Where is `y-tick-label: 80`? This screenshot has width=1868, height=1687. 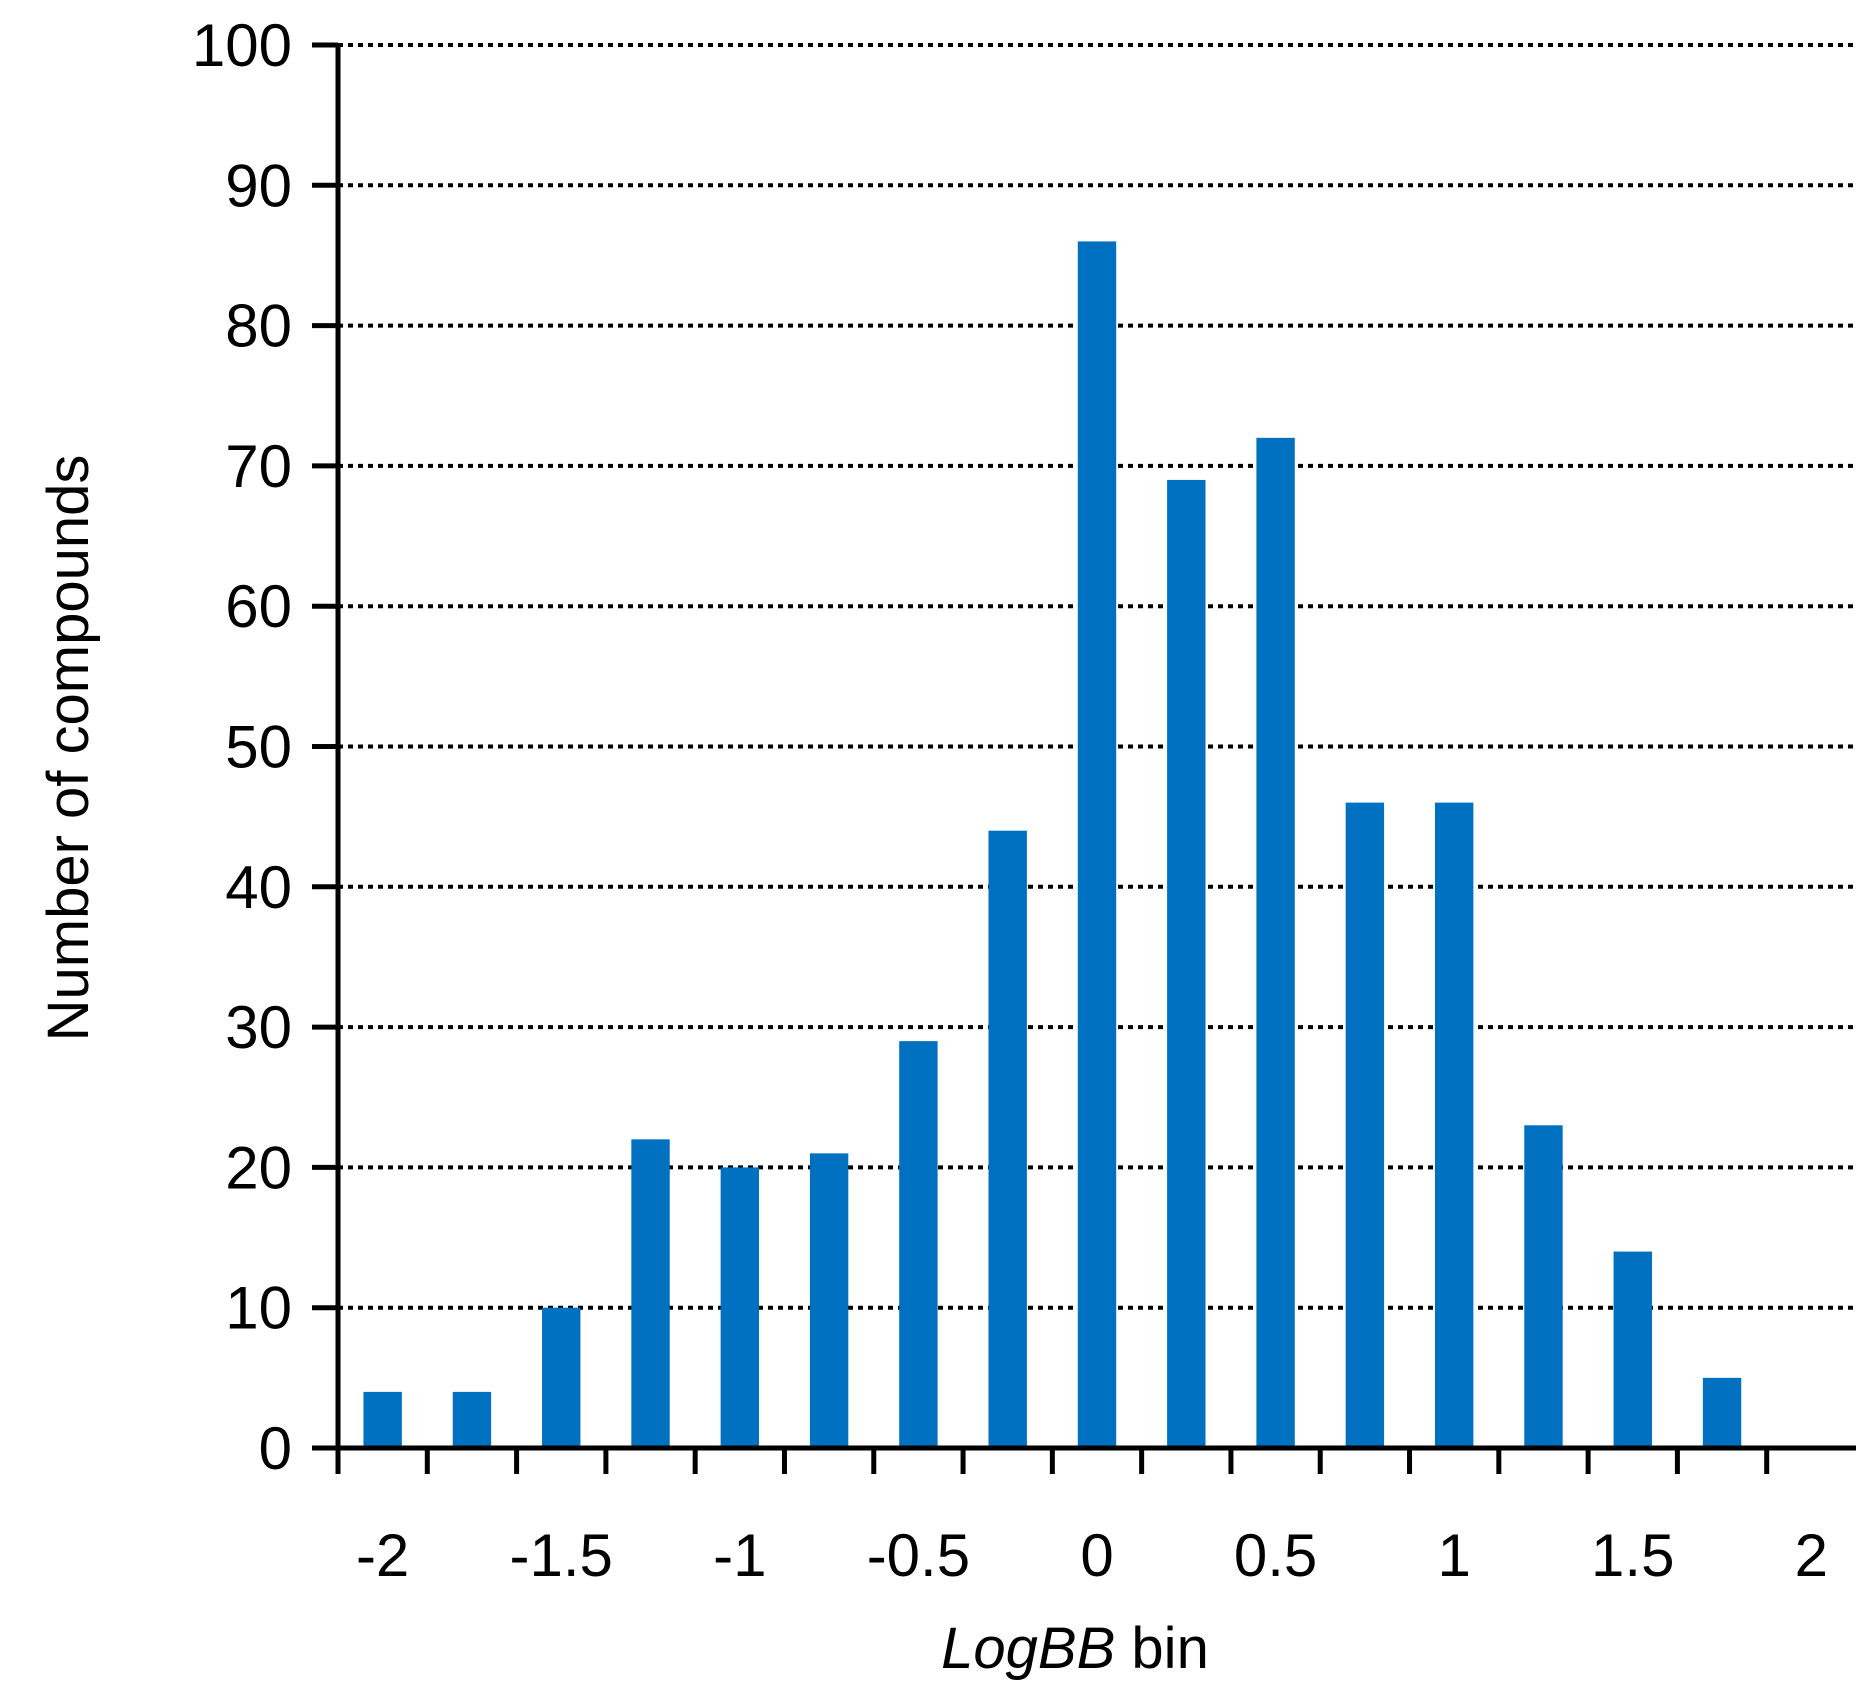 y-tick-label: 80 is located at coordinates (258, 326).